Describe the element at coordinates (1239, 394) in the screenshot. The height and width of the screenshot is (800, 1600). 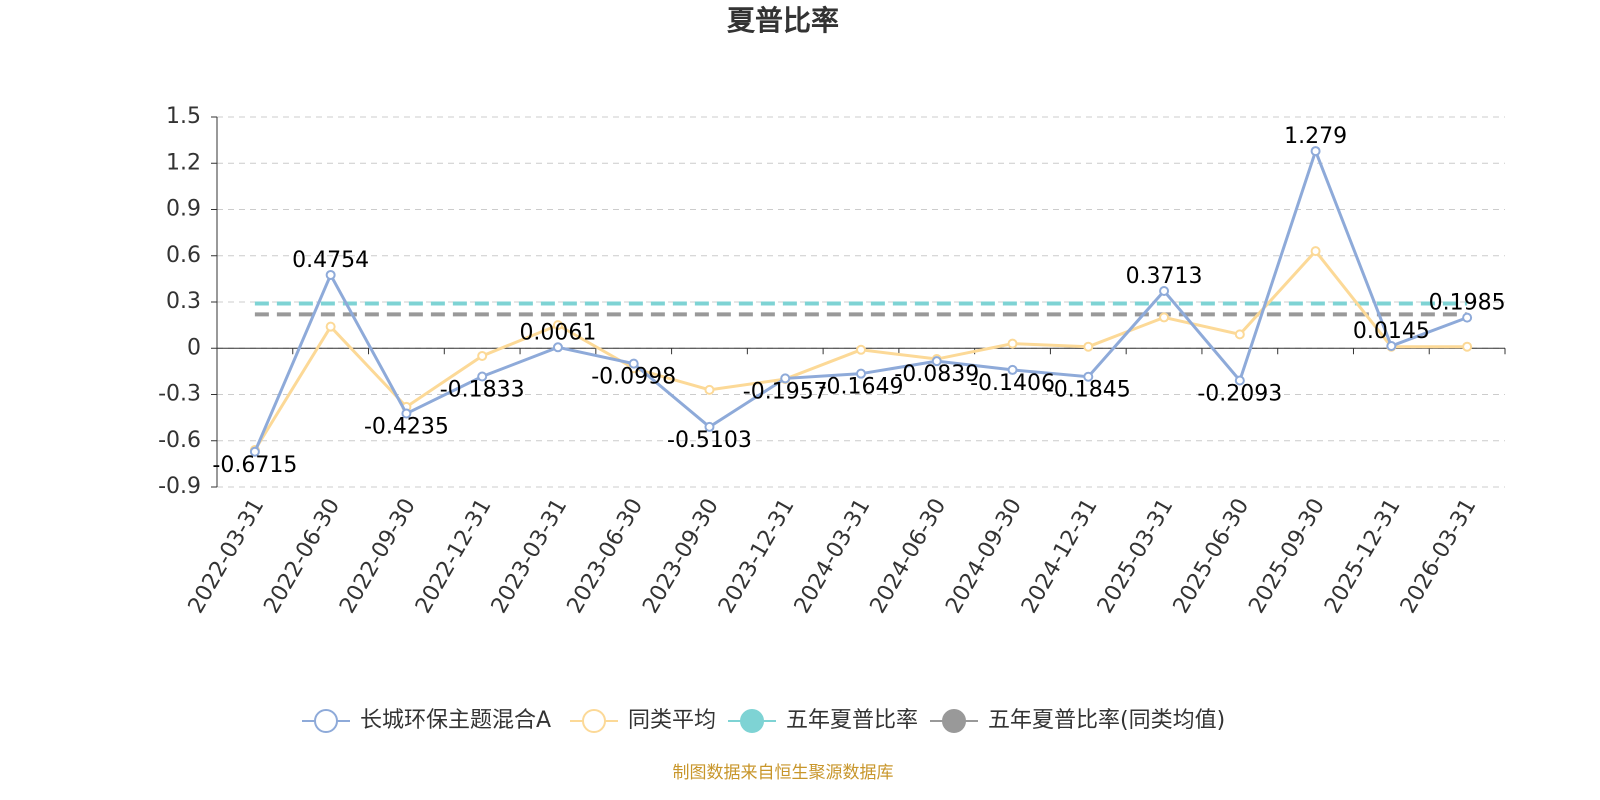
I see `data-label: -0.2093` at that location.